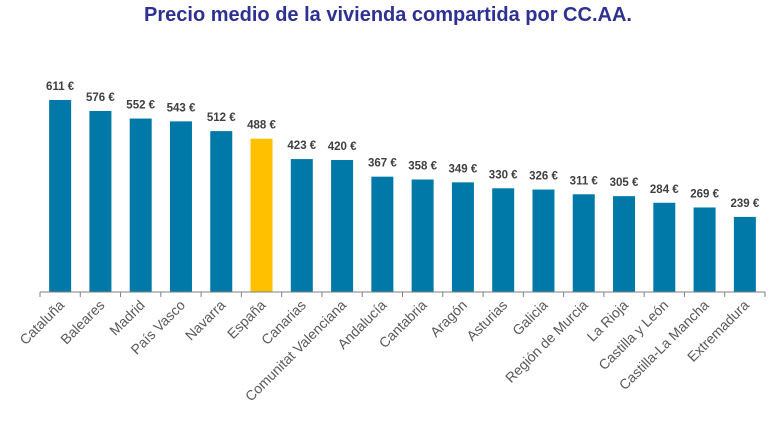 The image size is (776, 432). I want to click on data-label-17: 239 €, so click(744, 204).